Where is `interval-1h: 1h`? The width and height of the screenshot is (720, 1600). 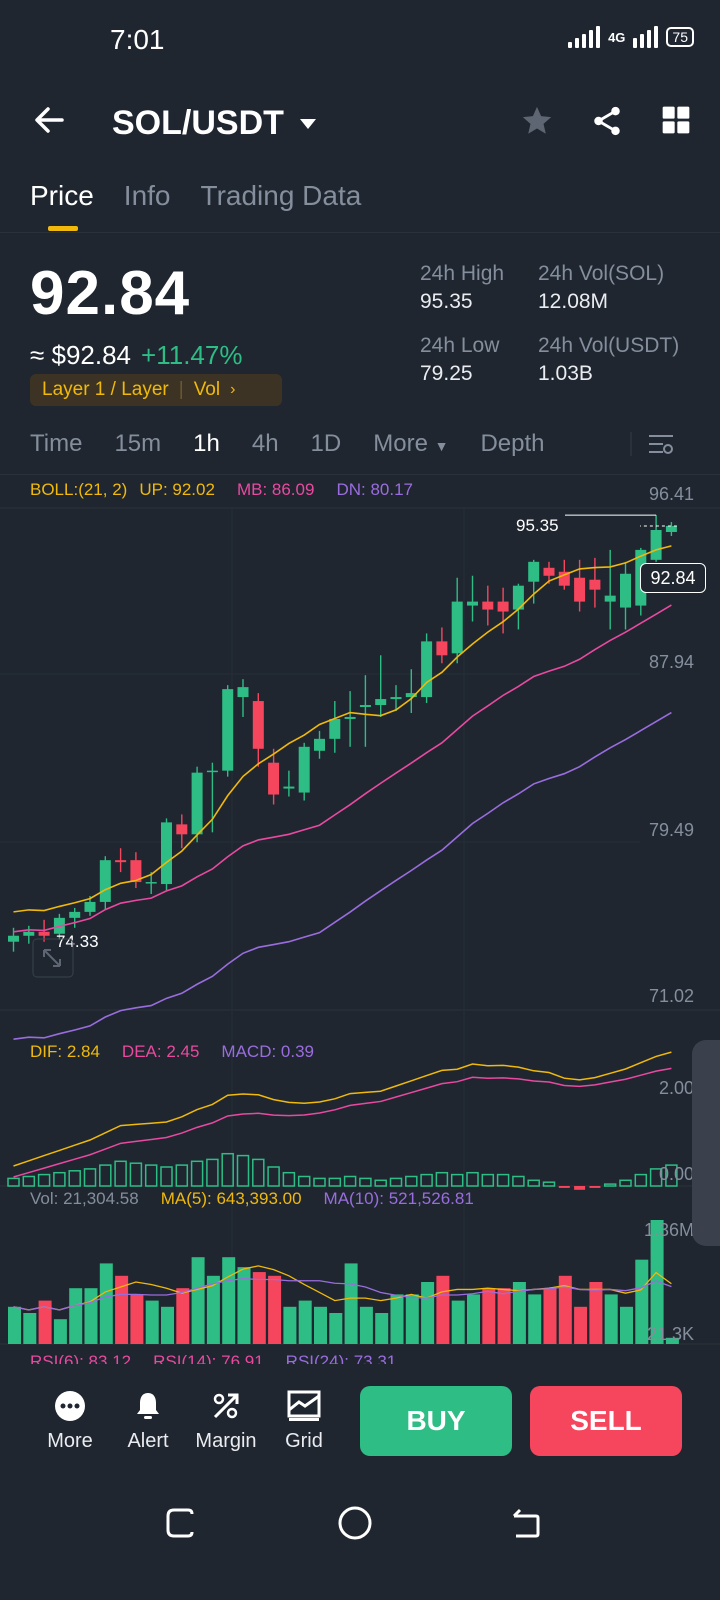
interval-1h: 1h is located at coordinates (206, 443).